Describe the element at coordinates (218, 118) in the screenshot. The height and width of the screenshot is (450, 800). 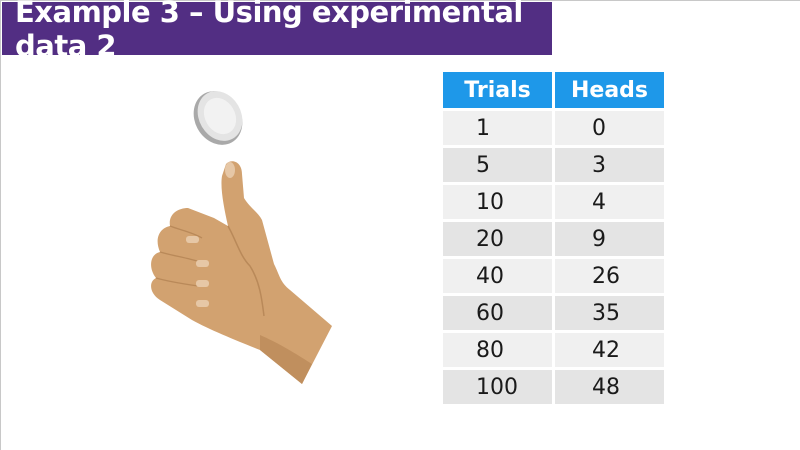
I see `coin-icon` at that location.